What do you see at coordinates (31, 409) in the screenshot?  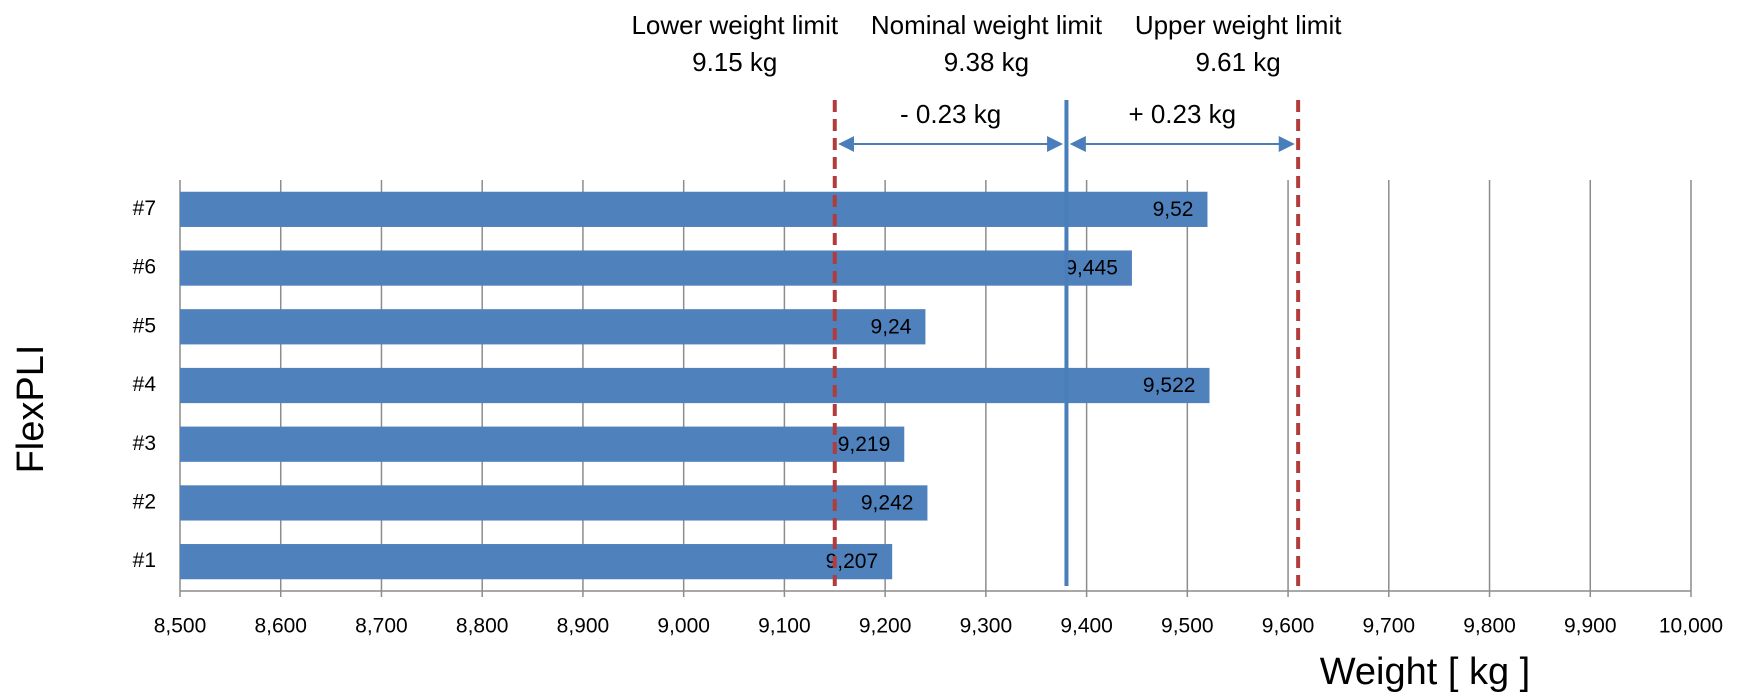 I see `y-axis-title: FlexPLI` at bounding box center [31, 409].